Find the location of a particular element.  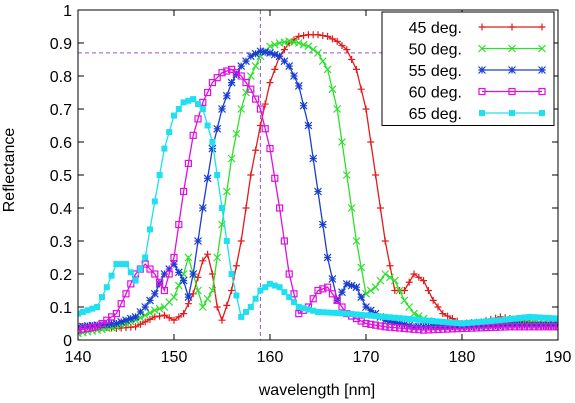

y-tick-label: 0 is located at coordinates (67, 341).